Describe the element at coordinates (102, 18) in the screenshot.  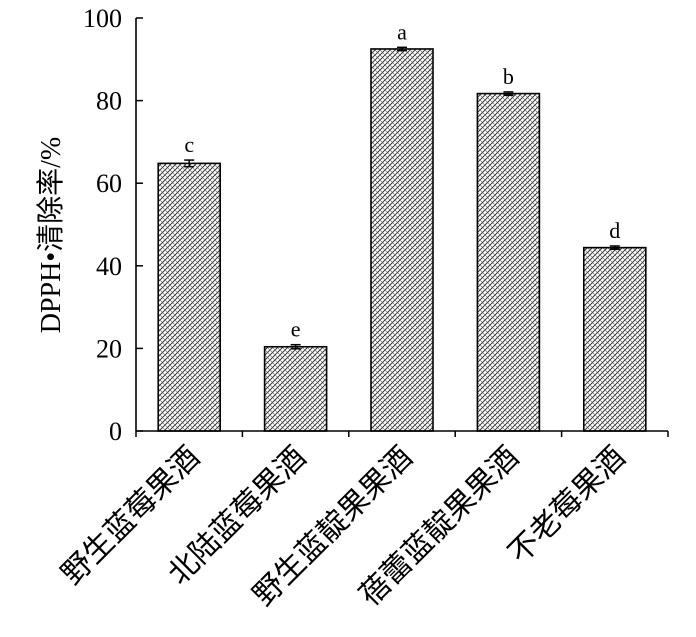
I see `y-tick-label: 100` at that location.